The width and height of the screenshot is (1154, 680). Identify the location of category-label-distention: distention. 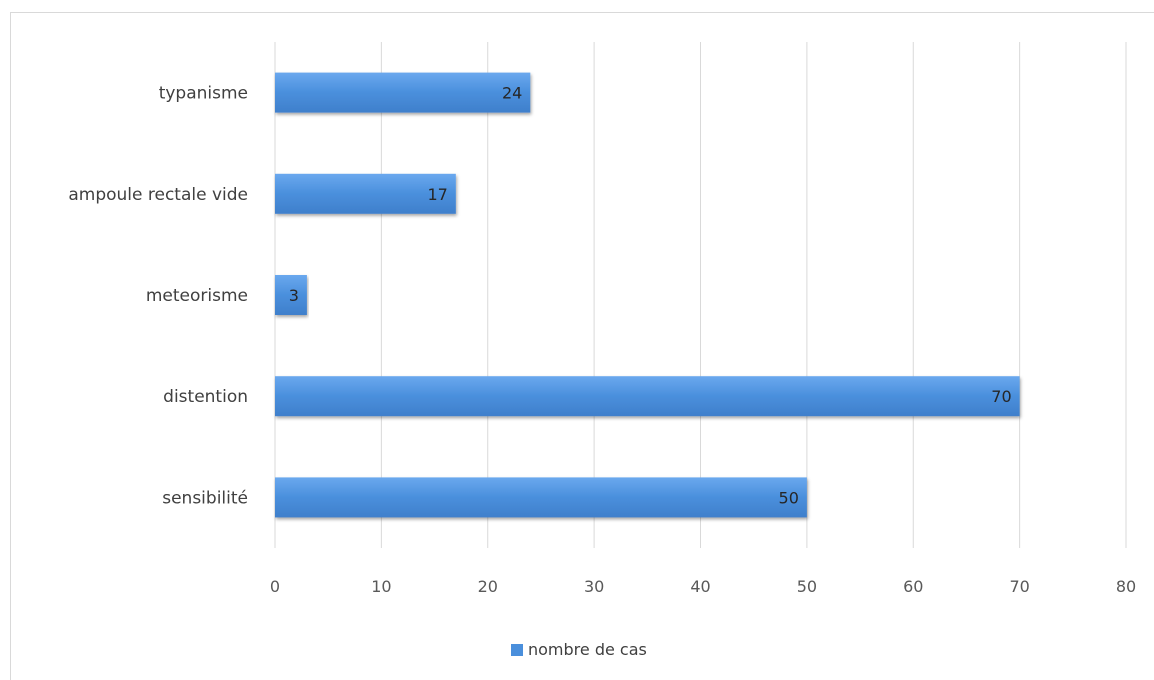
(205, 397).